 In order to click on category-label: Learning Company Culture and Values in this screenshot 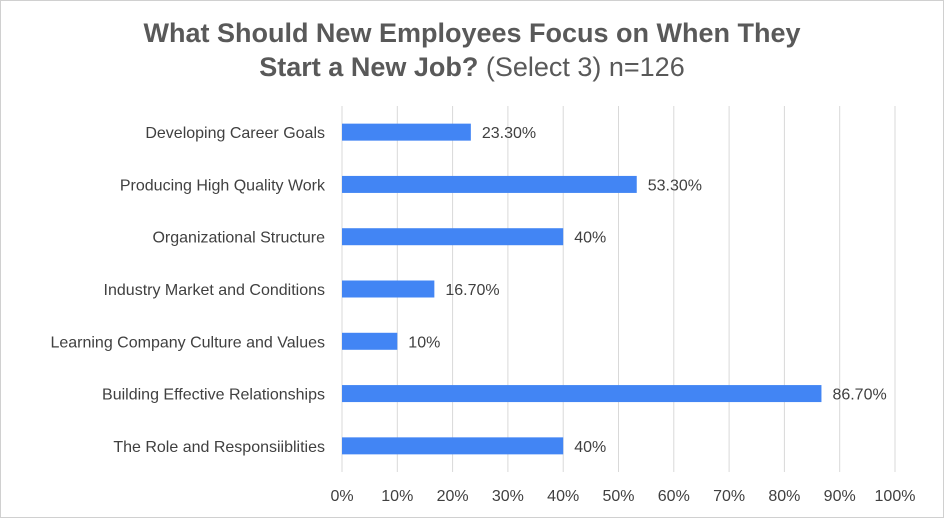, I will do `click(187, 342)`.